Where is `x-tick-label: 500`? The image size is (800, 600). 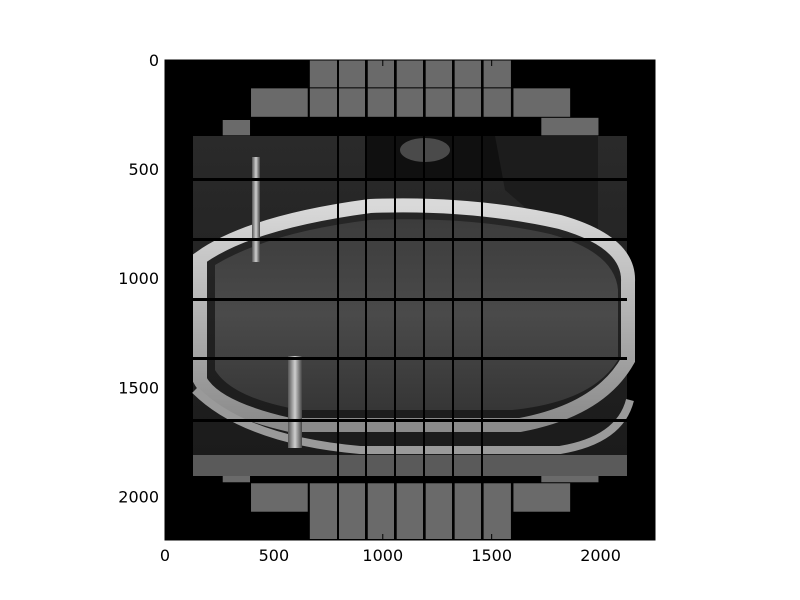 x-tick-label: 500 is located at coordinates (274, 555).